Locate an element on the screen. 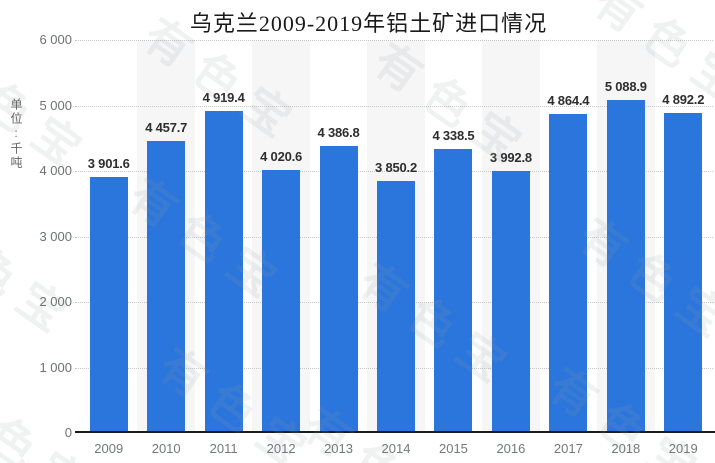  y-tick-label: 2 000 is located at coordinates (55, 301).